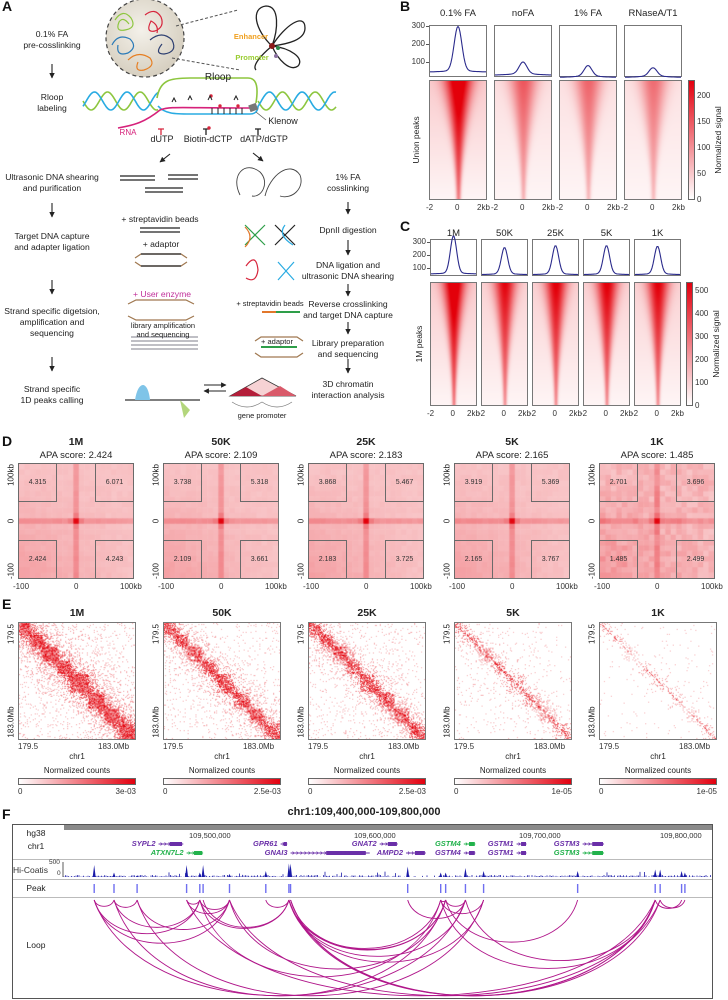  Describe the element at coordinates (513, 613) in the screenshot. I see `contact-map-title: 5K` at that location.